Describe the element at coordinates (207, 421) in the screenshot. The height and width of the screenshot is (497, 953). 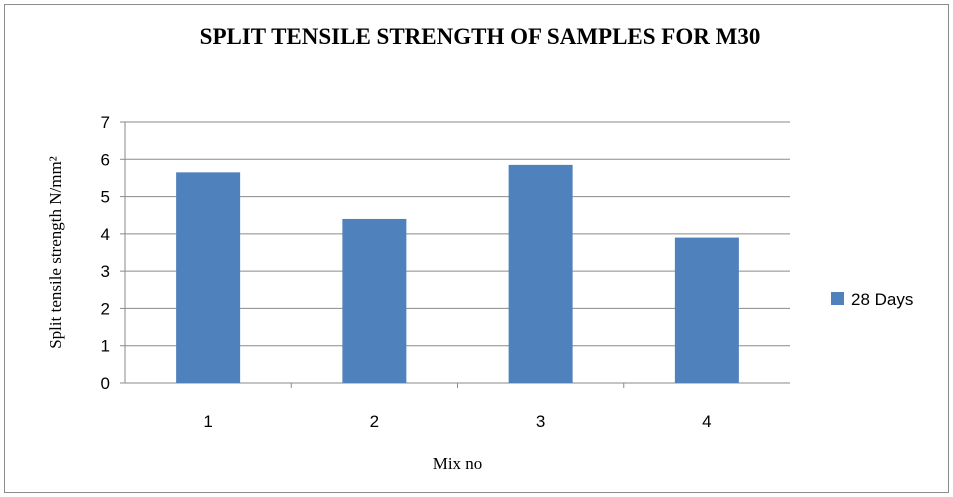
I see `x-tick-label: 1` at that location.